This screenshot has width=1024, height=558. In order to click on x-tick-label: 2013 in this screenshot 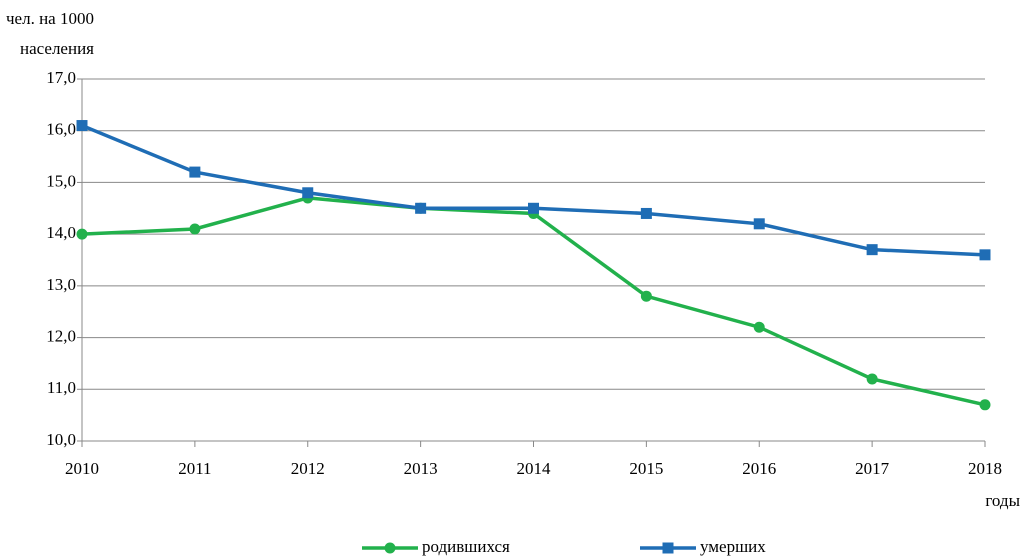, I will do `click(421, 468)`.